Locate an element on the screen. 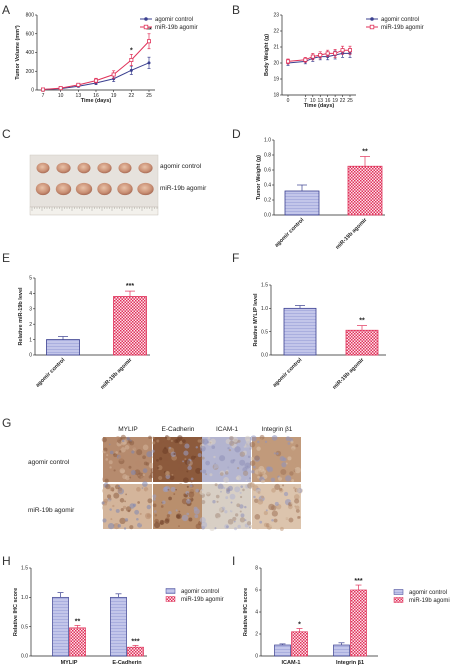 The height and width of the screenshot is (671, 450). ihc-col-integrin: Integrin β1 is located at coordinates (277, 429).